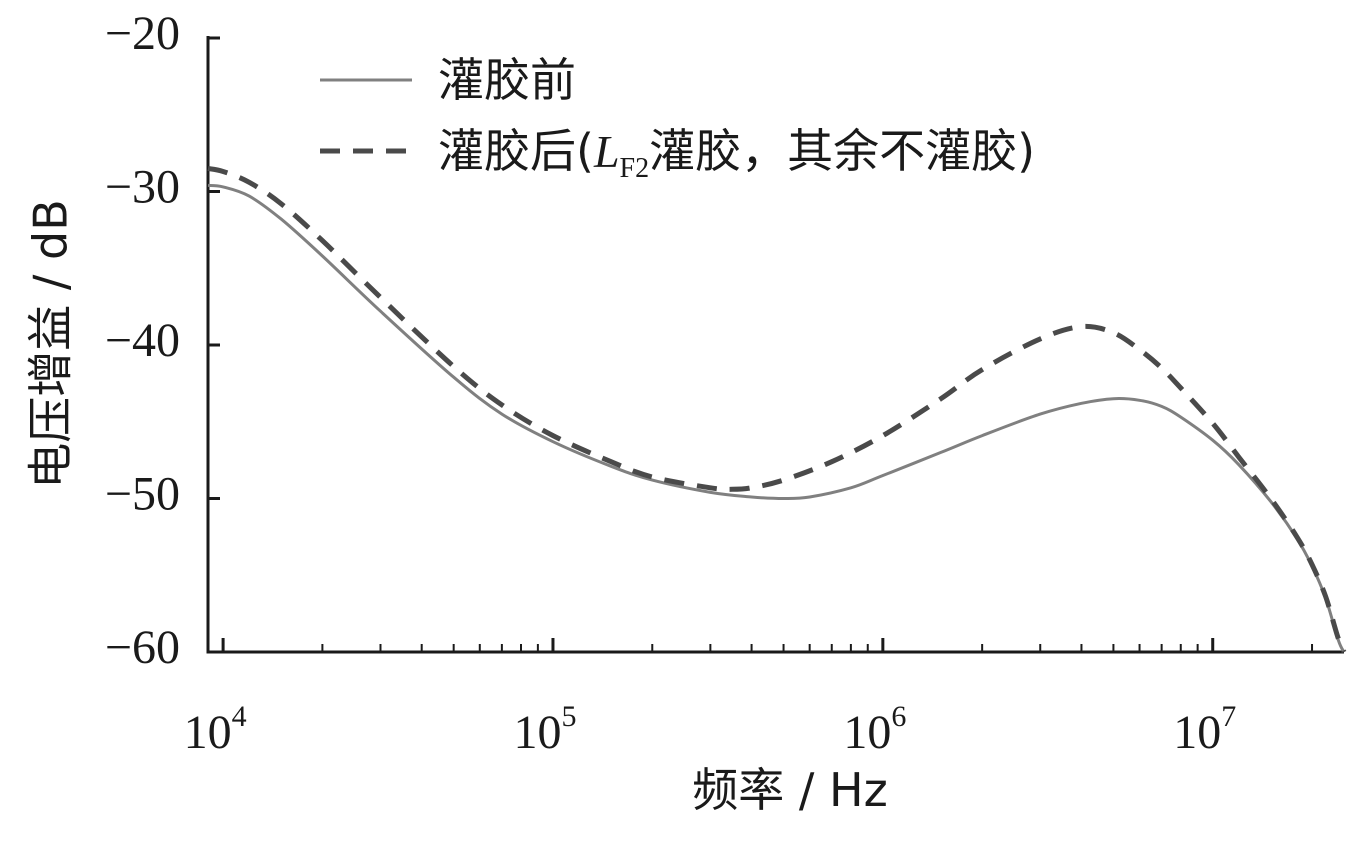 The image size is (1364, 842). Describe the element at coordinates (710, 698) in the screenshot. I see `x-ticks: 10⁴ 10⁵ 10⁶ 10⁷` at that location.